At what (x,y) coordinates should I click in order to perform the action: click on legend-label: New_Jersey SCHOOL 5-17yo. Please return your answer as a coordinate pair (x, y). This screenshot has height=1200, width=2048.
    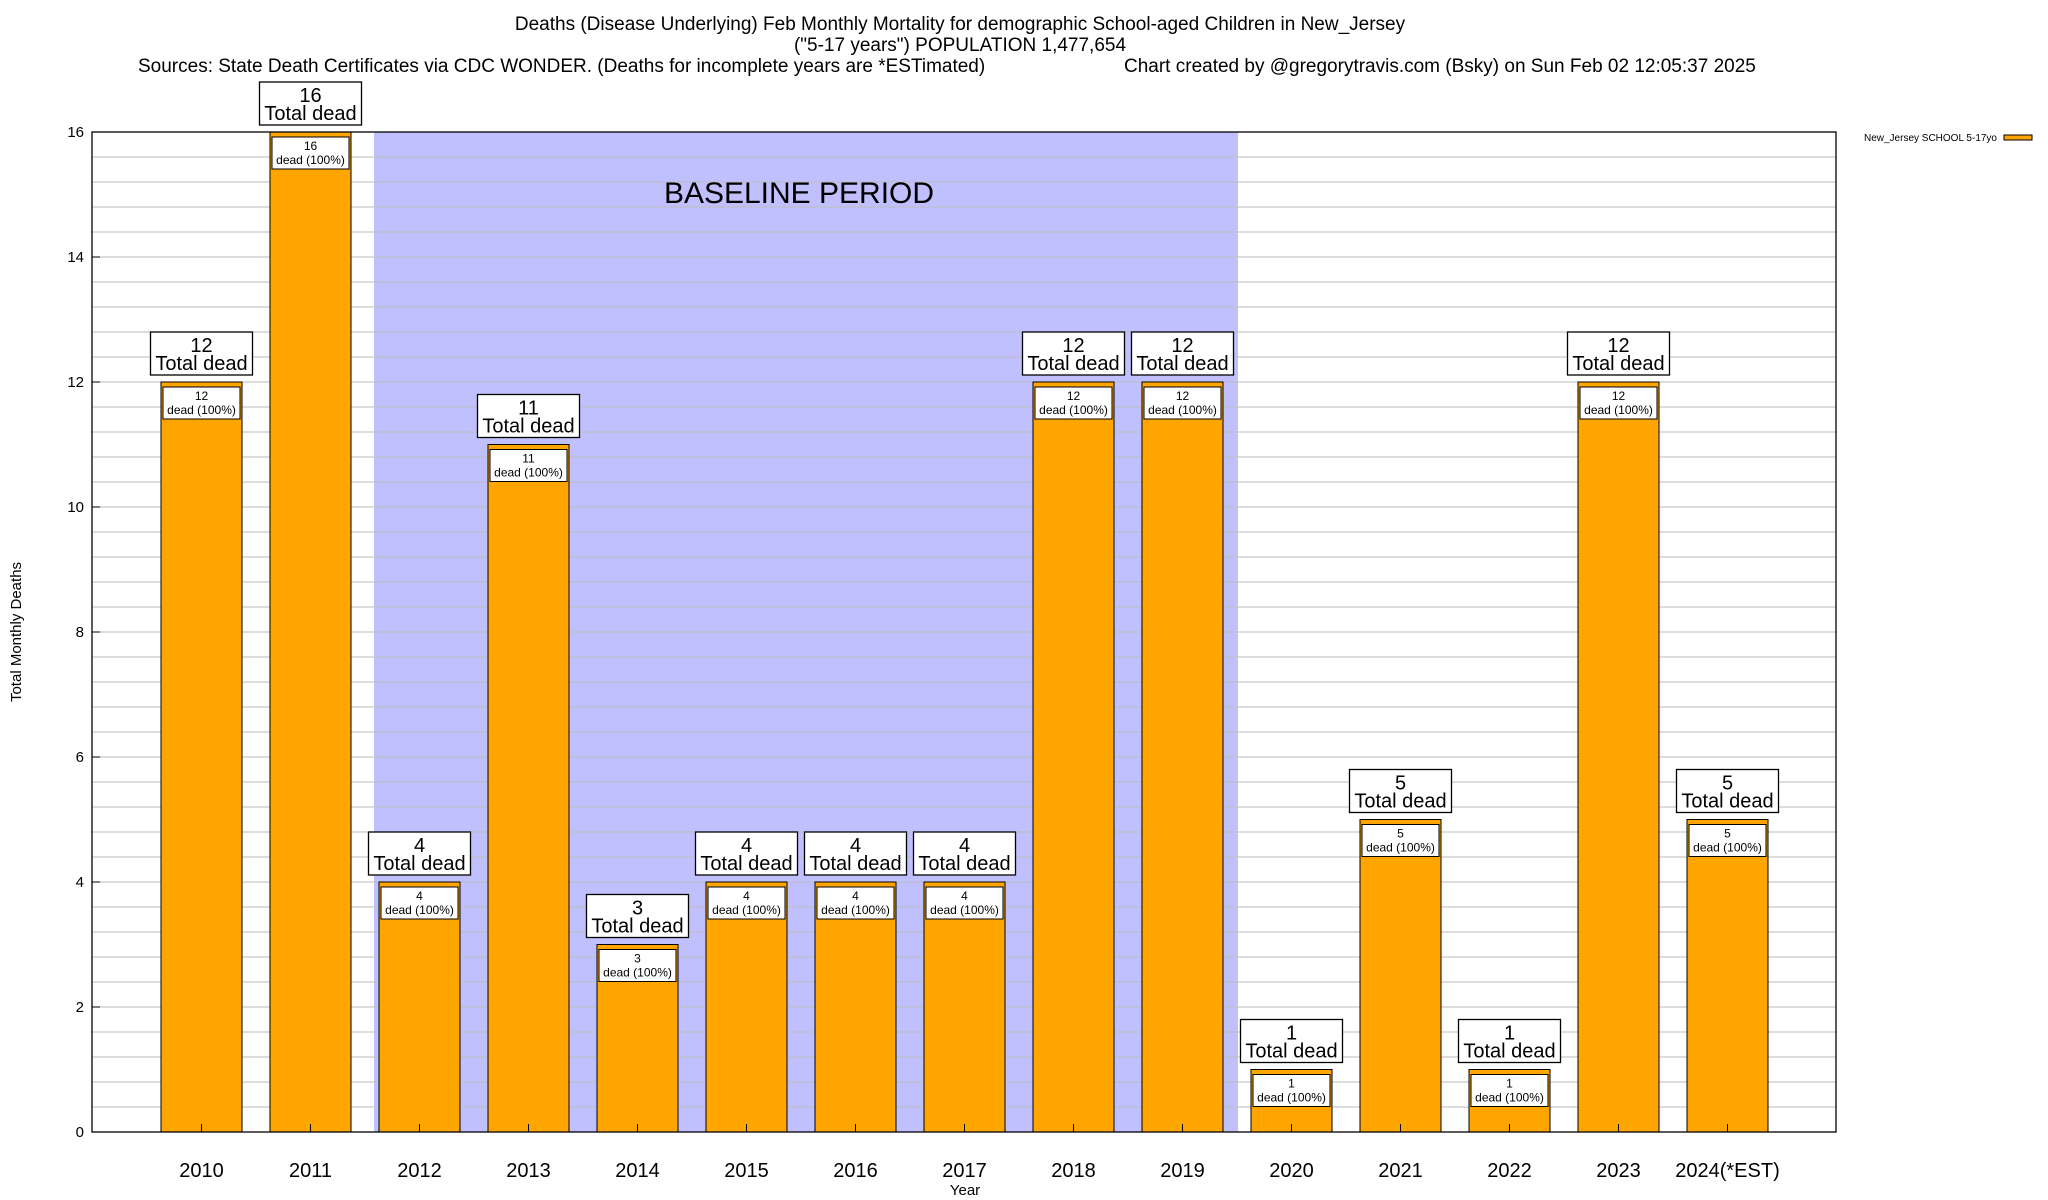
    Looking at the image, I should click on (1930, 138).